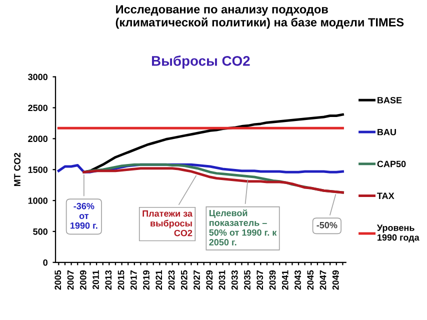  I want to click on legend-label: TAX, so click(385, 195).